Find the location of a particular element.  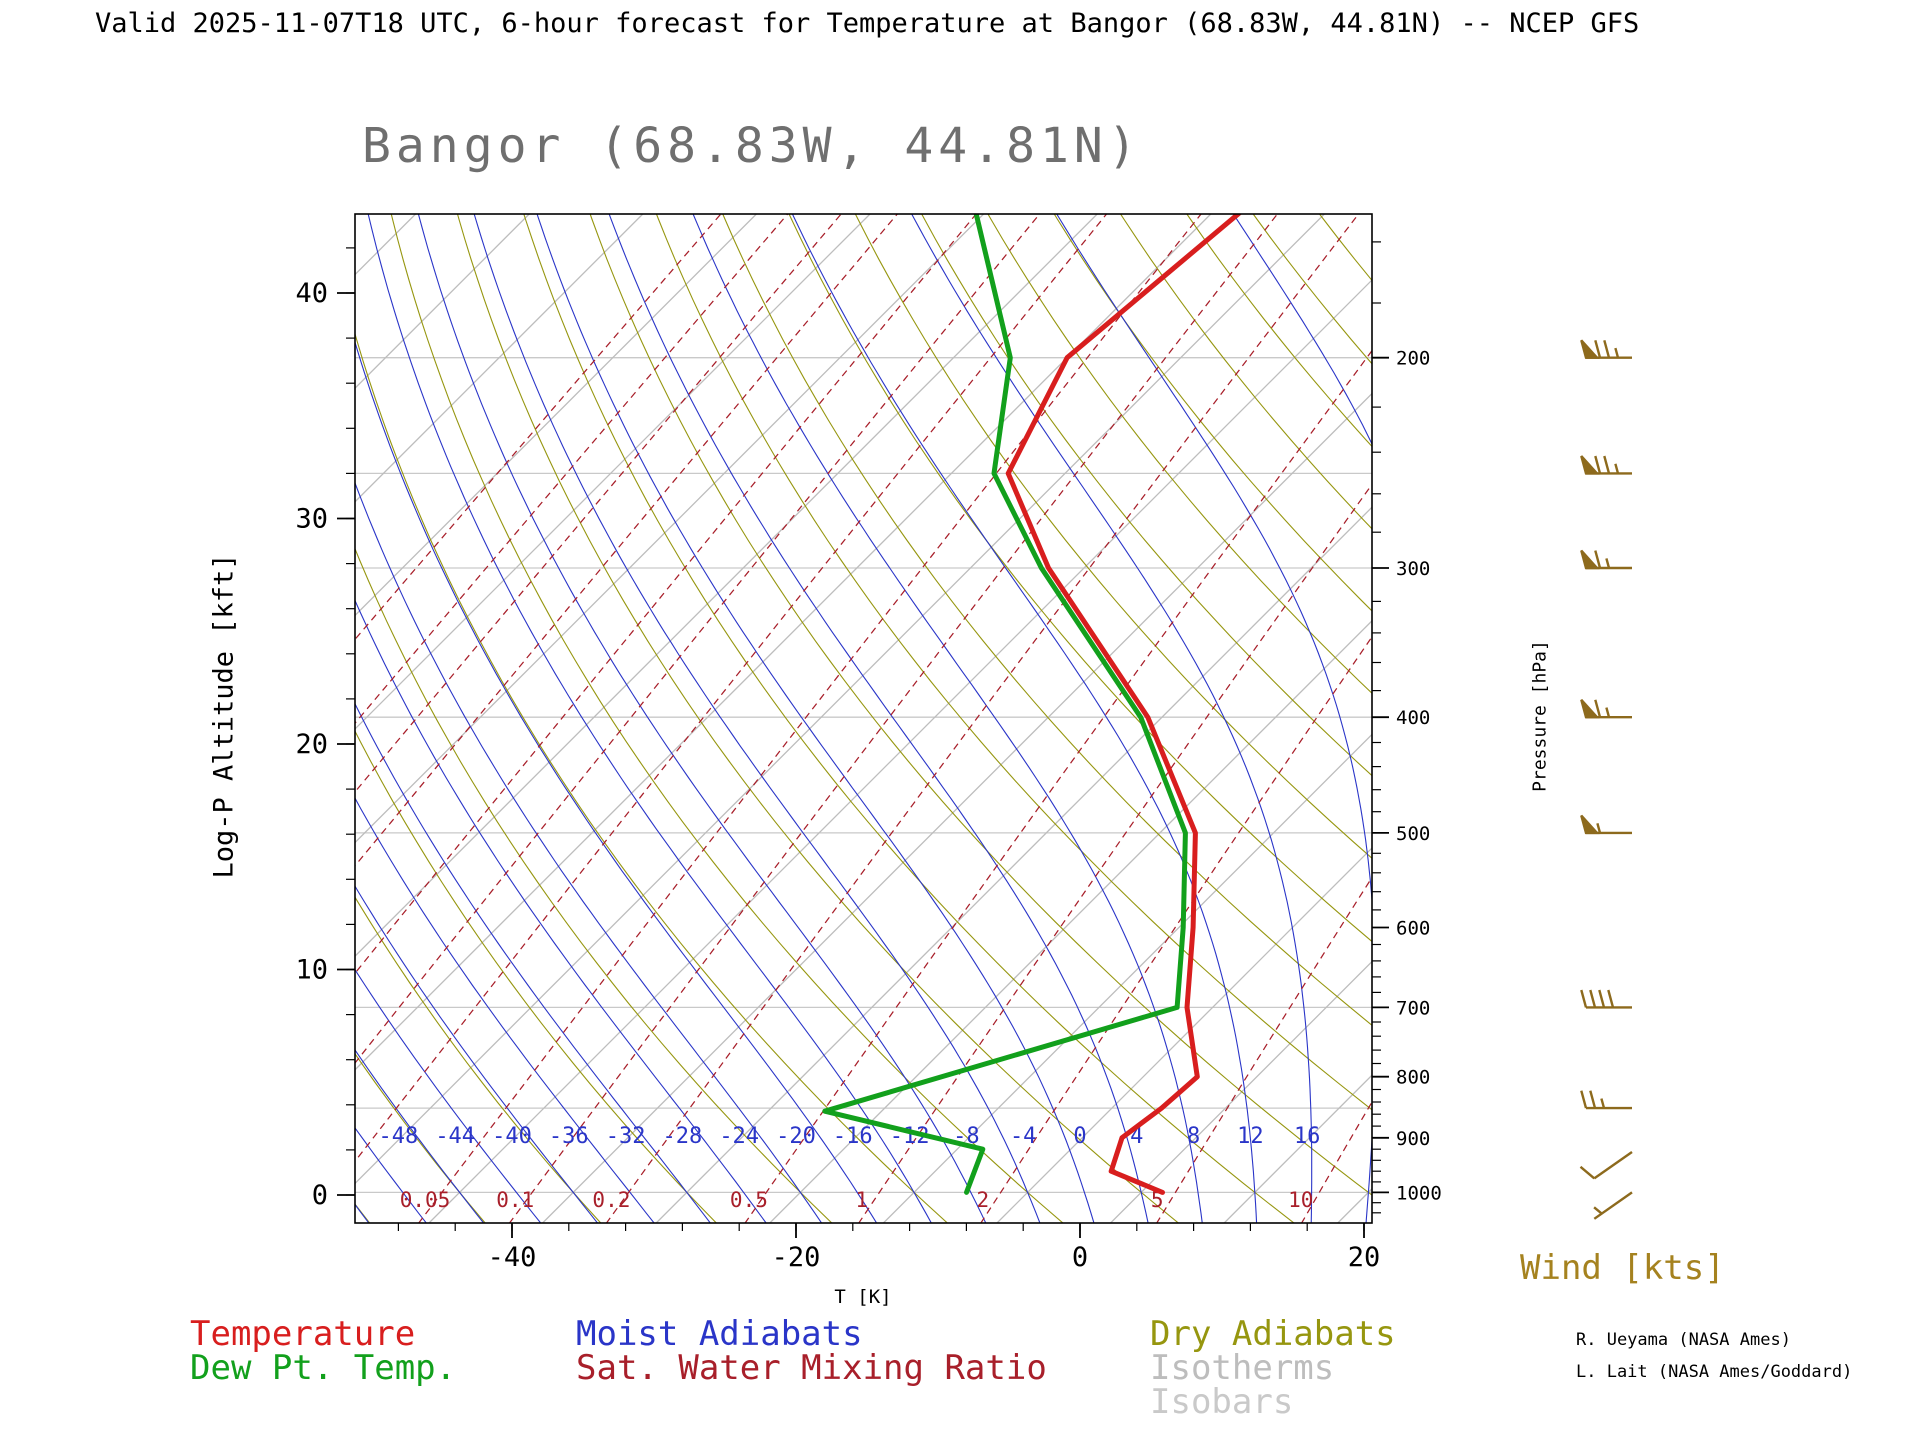

svg-text: -24 is located at coordinates (739, 1136).